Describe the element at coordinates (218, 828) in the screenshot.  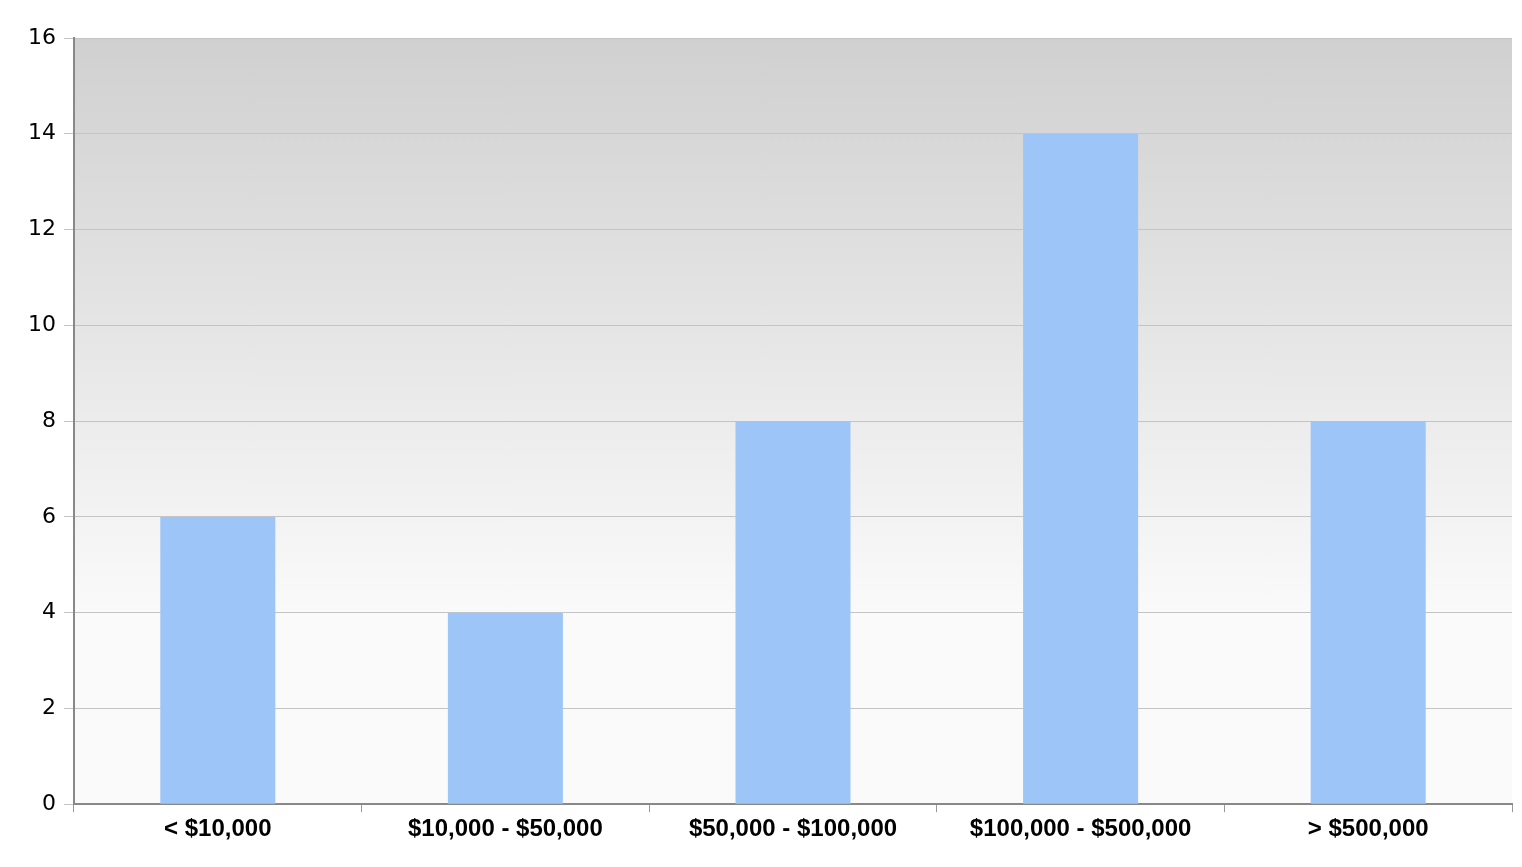
I see `x-tick-label: < $10,000` at that location.